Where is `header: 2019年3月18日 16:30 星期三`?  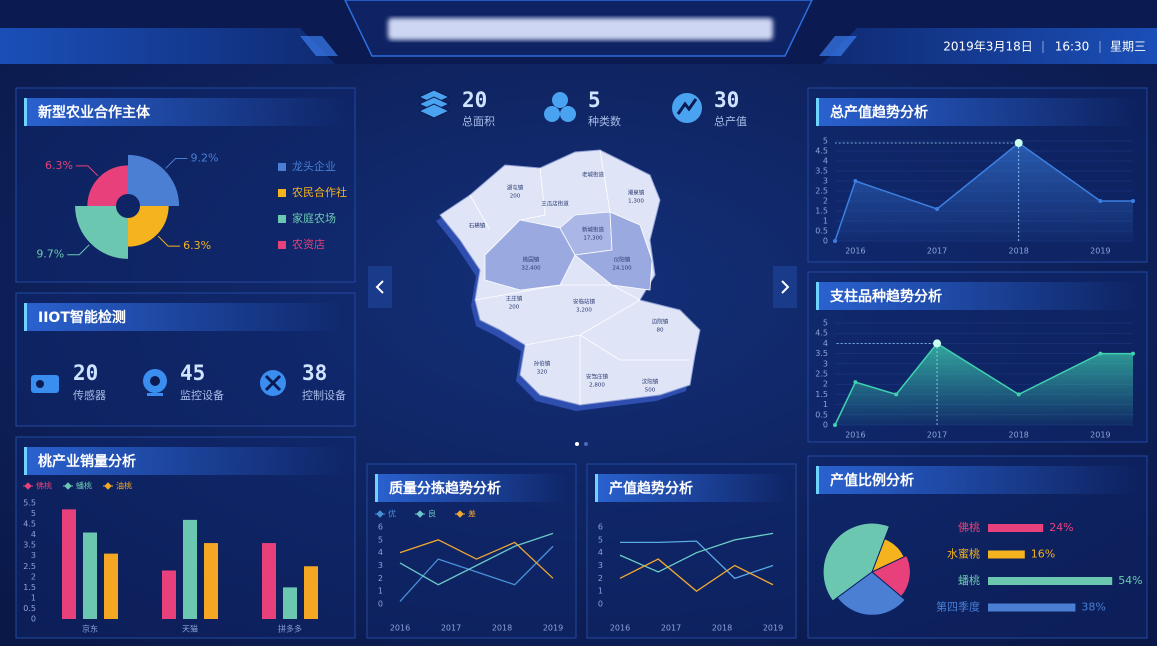
header: 2019年3月18日 16:30 星期三 is located at coordinates (578, 32).